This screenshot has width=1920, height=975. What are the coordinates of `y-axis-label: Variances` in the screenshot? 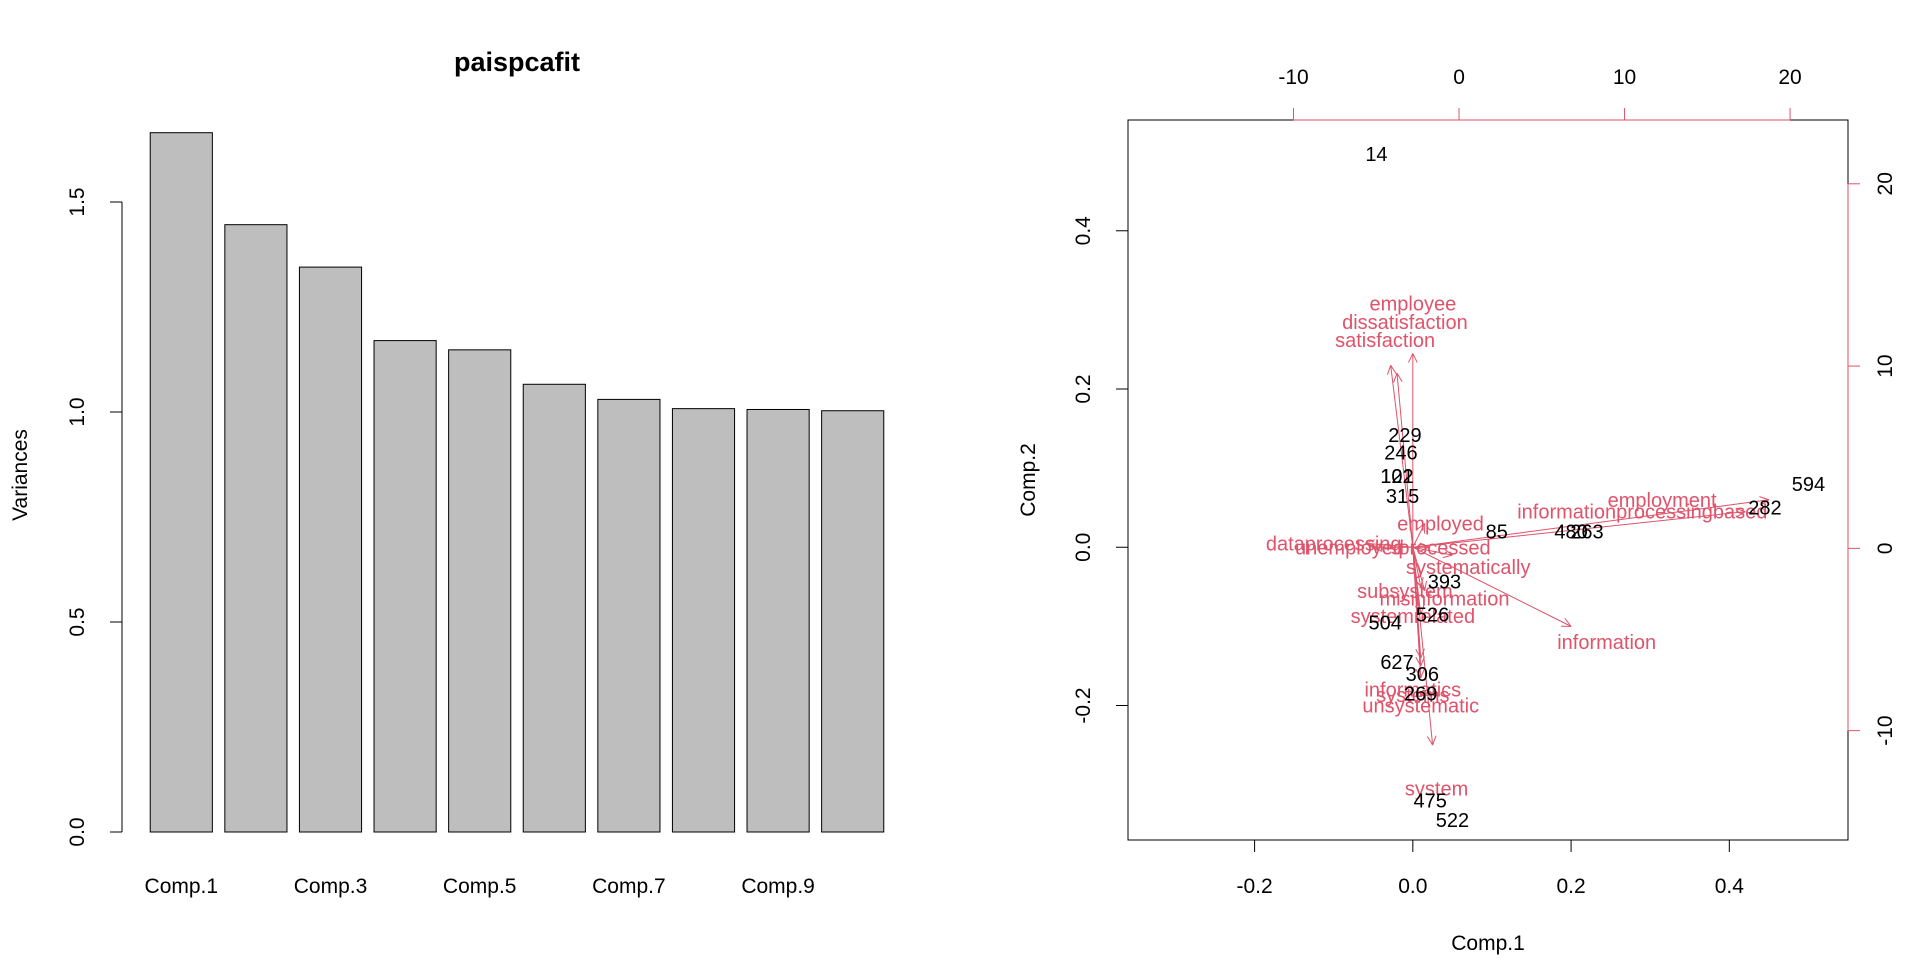 It's located at (20, 475).